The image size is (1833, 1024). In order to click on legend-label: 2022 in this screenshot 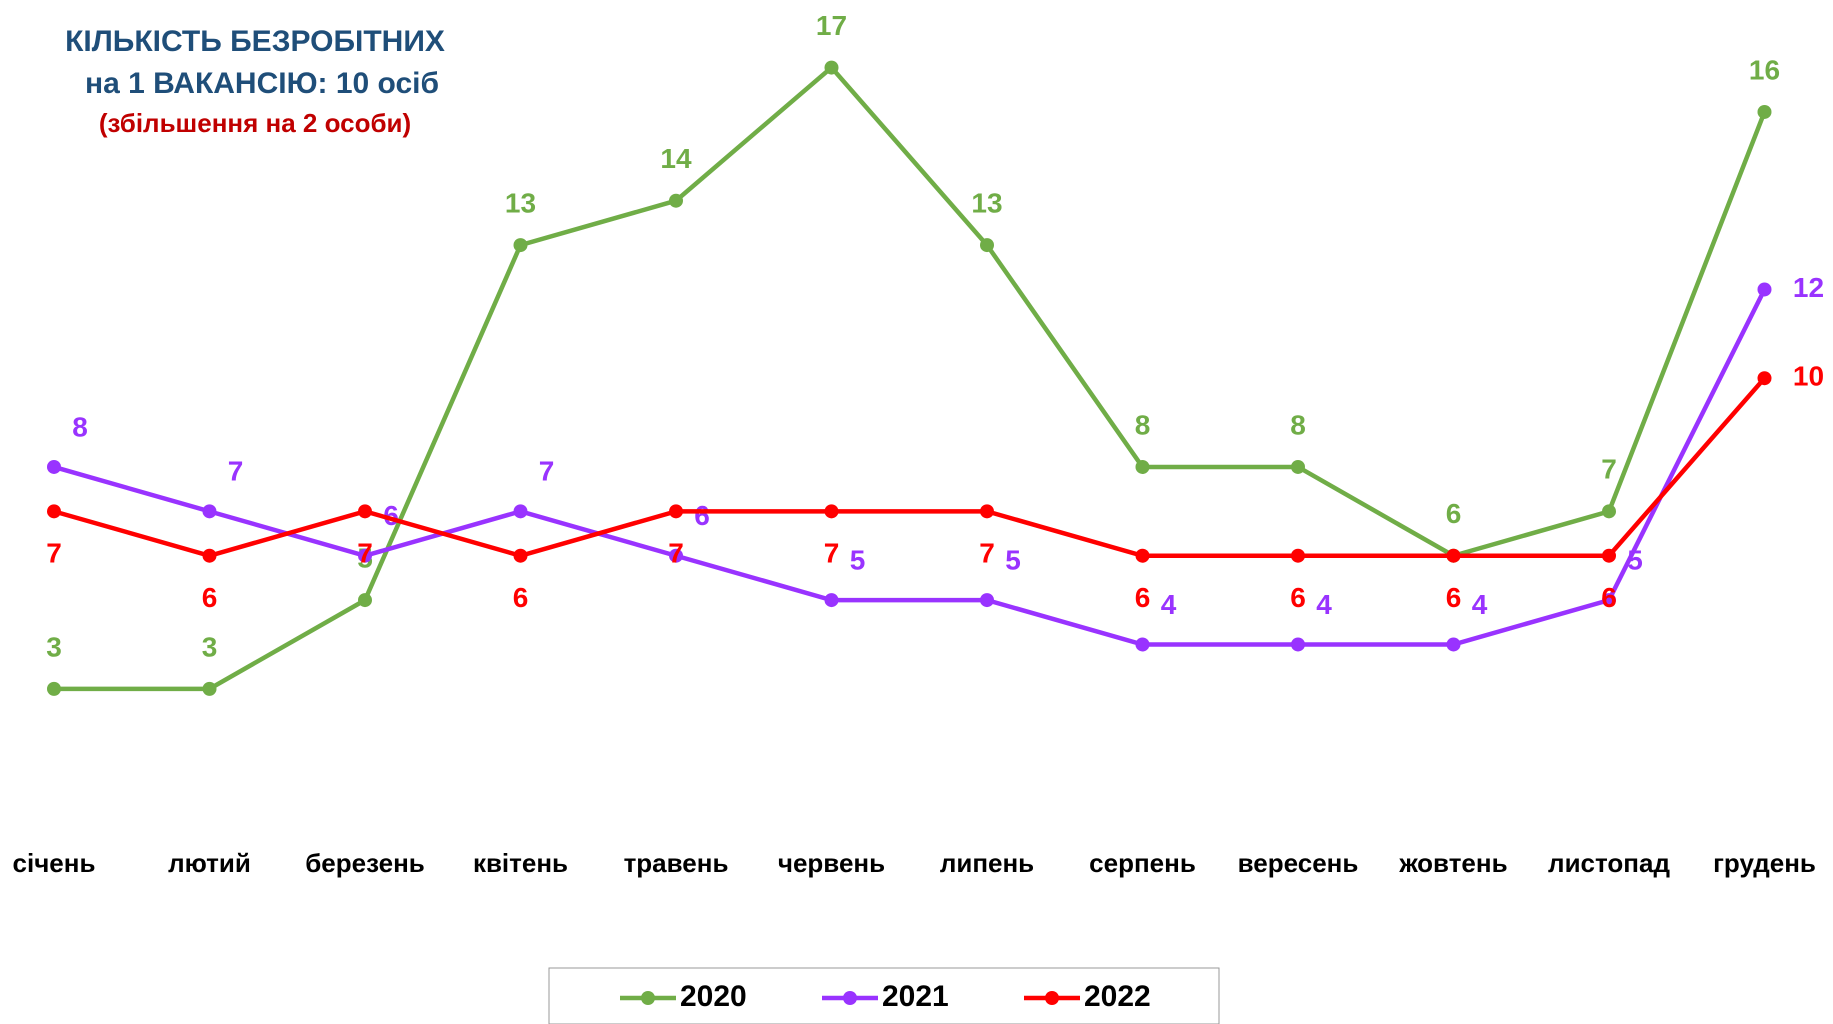, I will do `click(1117, 996)`.